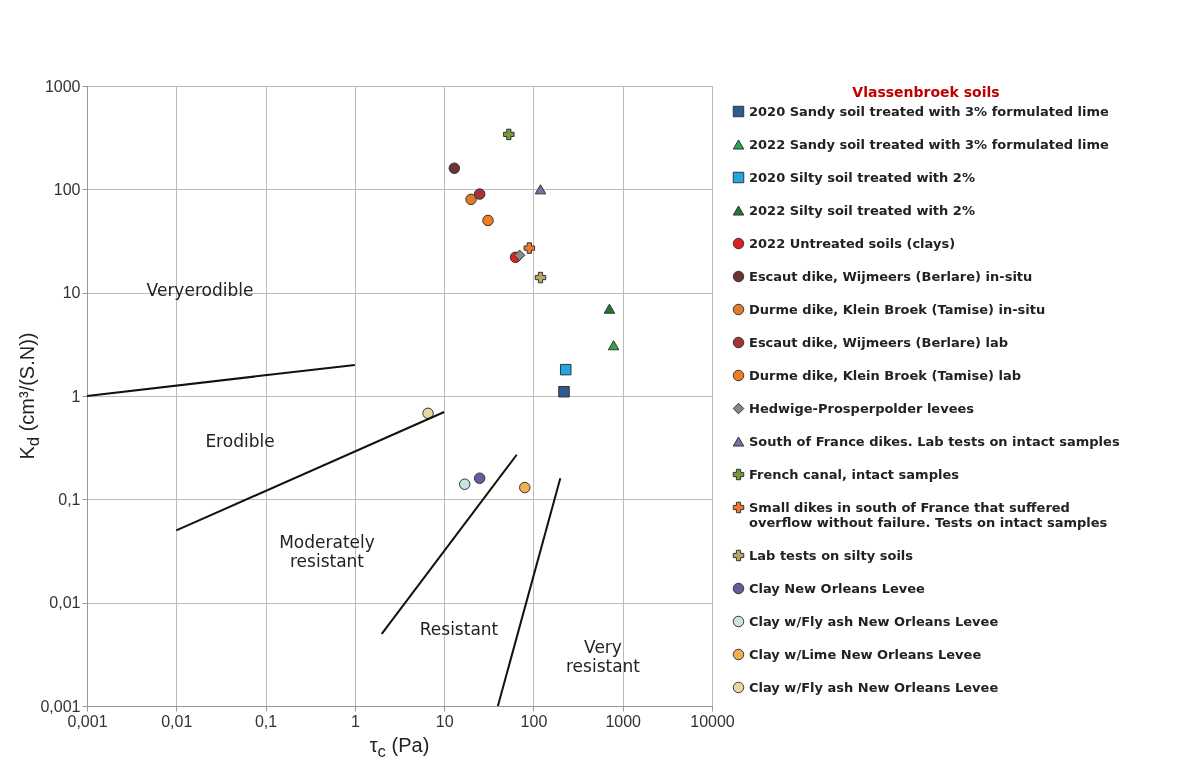 This screenshot has width=1186, height=772. Describe the element at coordinates (852, 243) in the screenshot. I see `legend-label: 2022 Untreated soils (clays)` at that location.